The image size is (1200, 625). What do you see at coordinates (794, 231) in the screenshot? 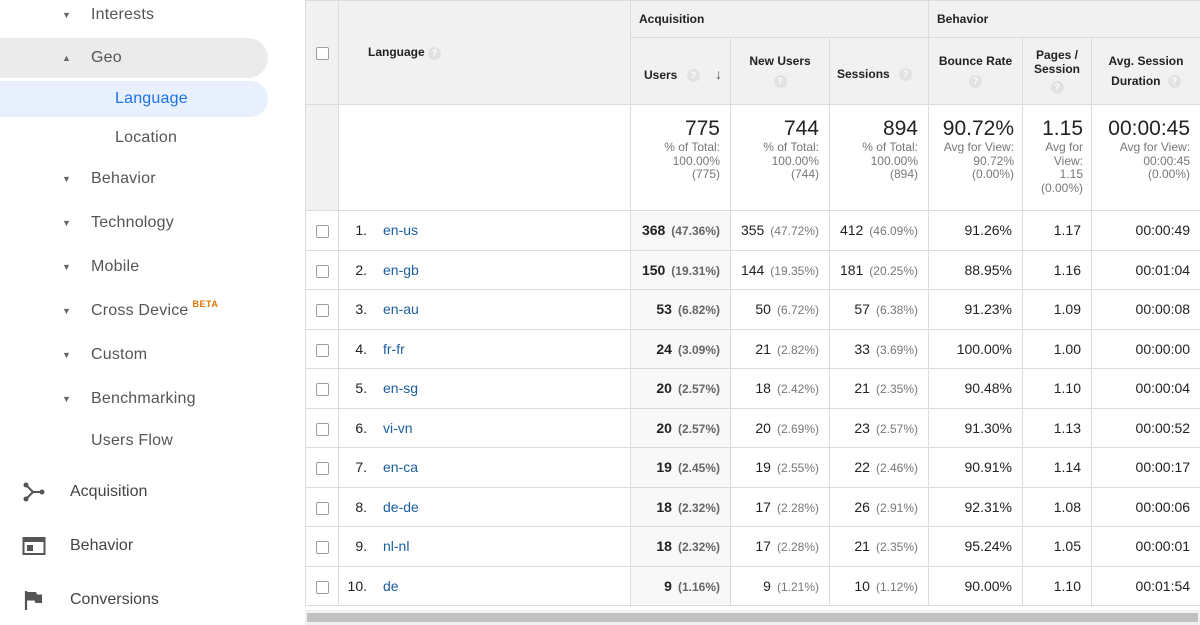
I see `new-users-percent: (47.72%)` at bounding box center [794, 231].